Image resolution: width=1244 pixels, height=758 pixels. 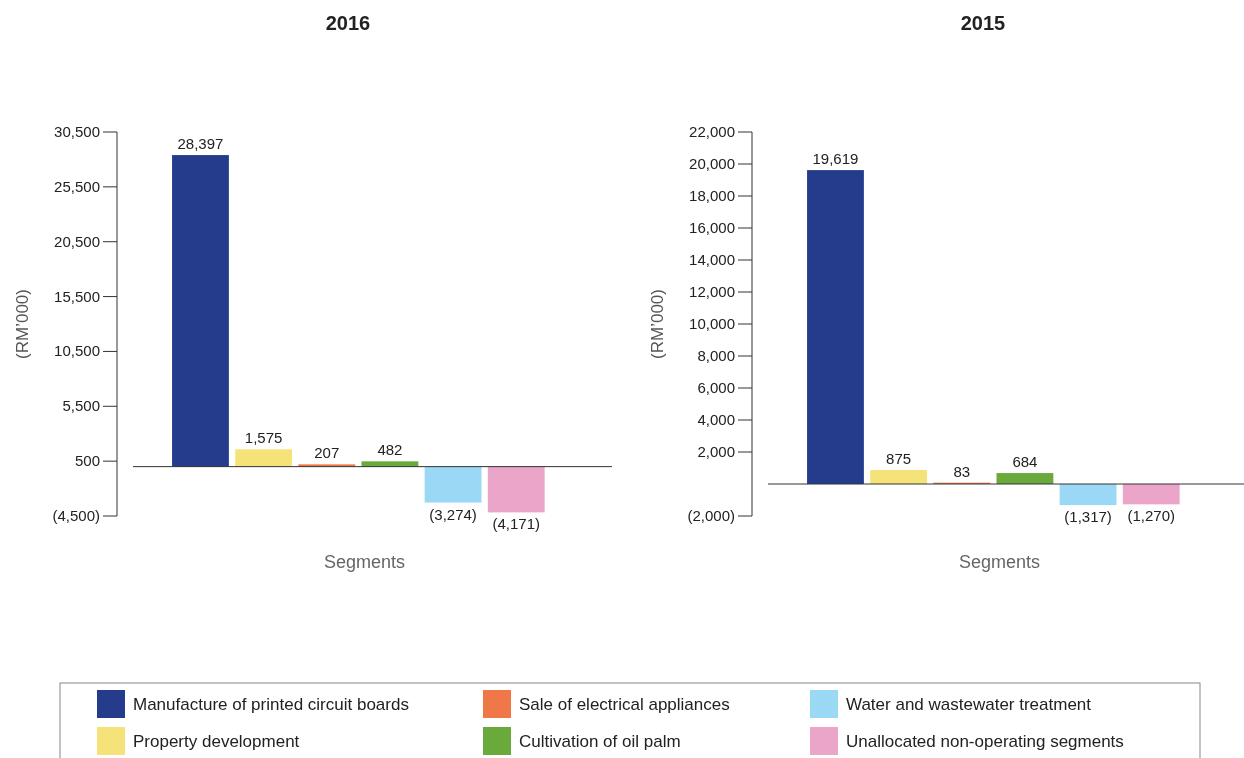 I want to click on data-label: 83, so click(x=962, y=471).